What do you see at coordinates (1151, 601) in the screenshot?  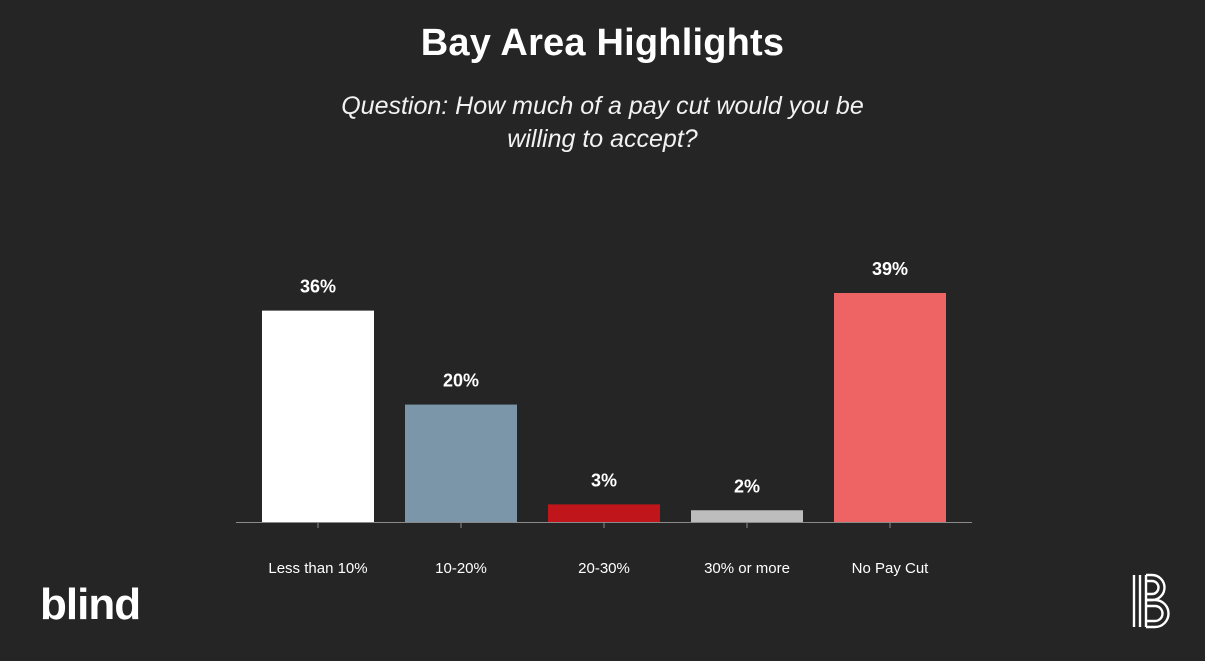 I see `blind-b-icon` at bounding box center [1151, 601].